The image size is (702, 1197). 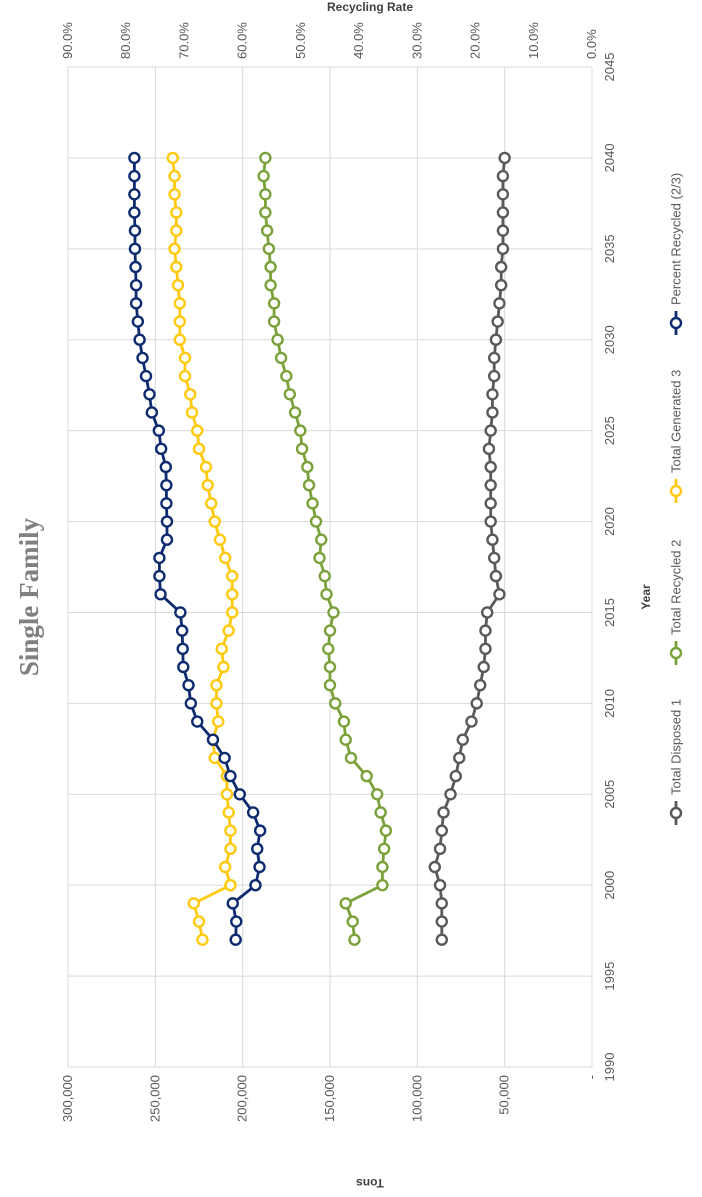 I want to click on x-tick-label: 2040, so click(x=609, y=157).